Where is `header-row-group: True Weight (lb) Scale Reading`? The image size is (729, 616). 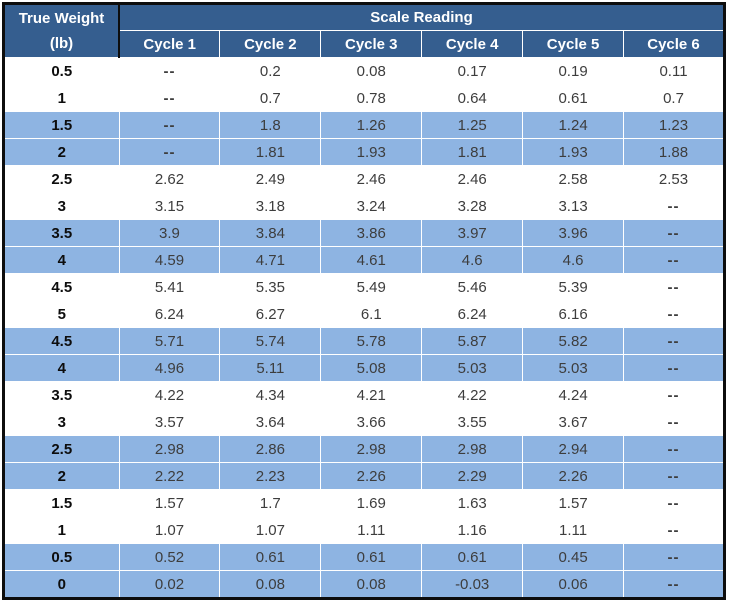
header-row-group: True Weight (lb) Scale Reading is located at coordinates (364, 30).